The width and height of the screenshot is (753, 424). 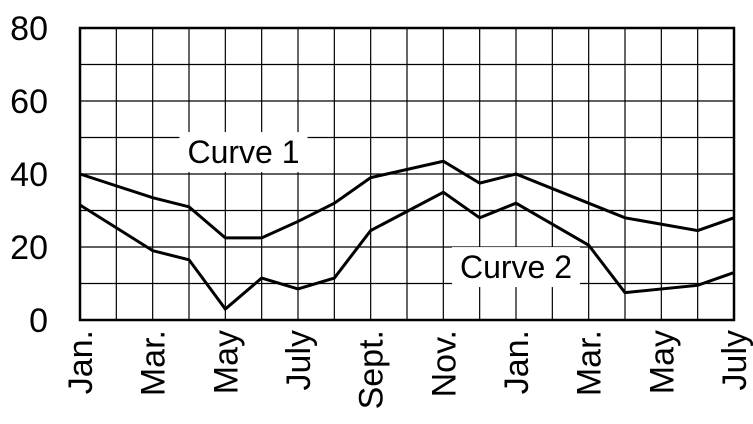 I want to click on y-tick-label: 20, so click(x=29, y=248).